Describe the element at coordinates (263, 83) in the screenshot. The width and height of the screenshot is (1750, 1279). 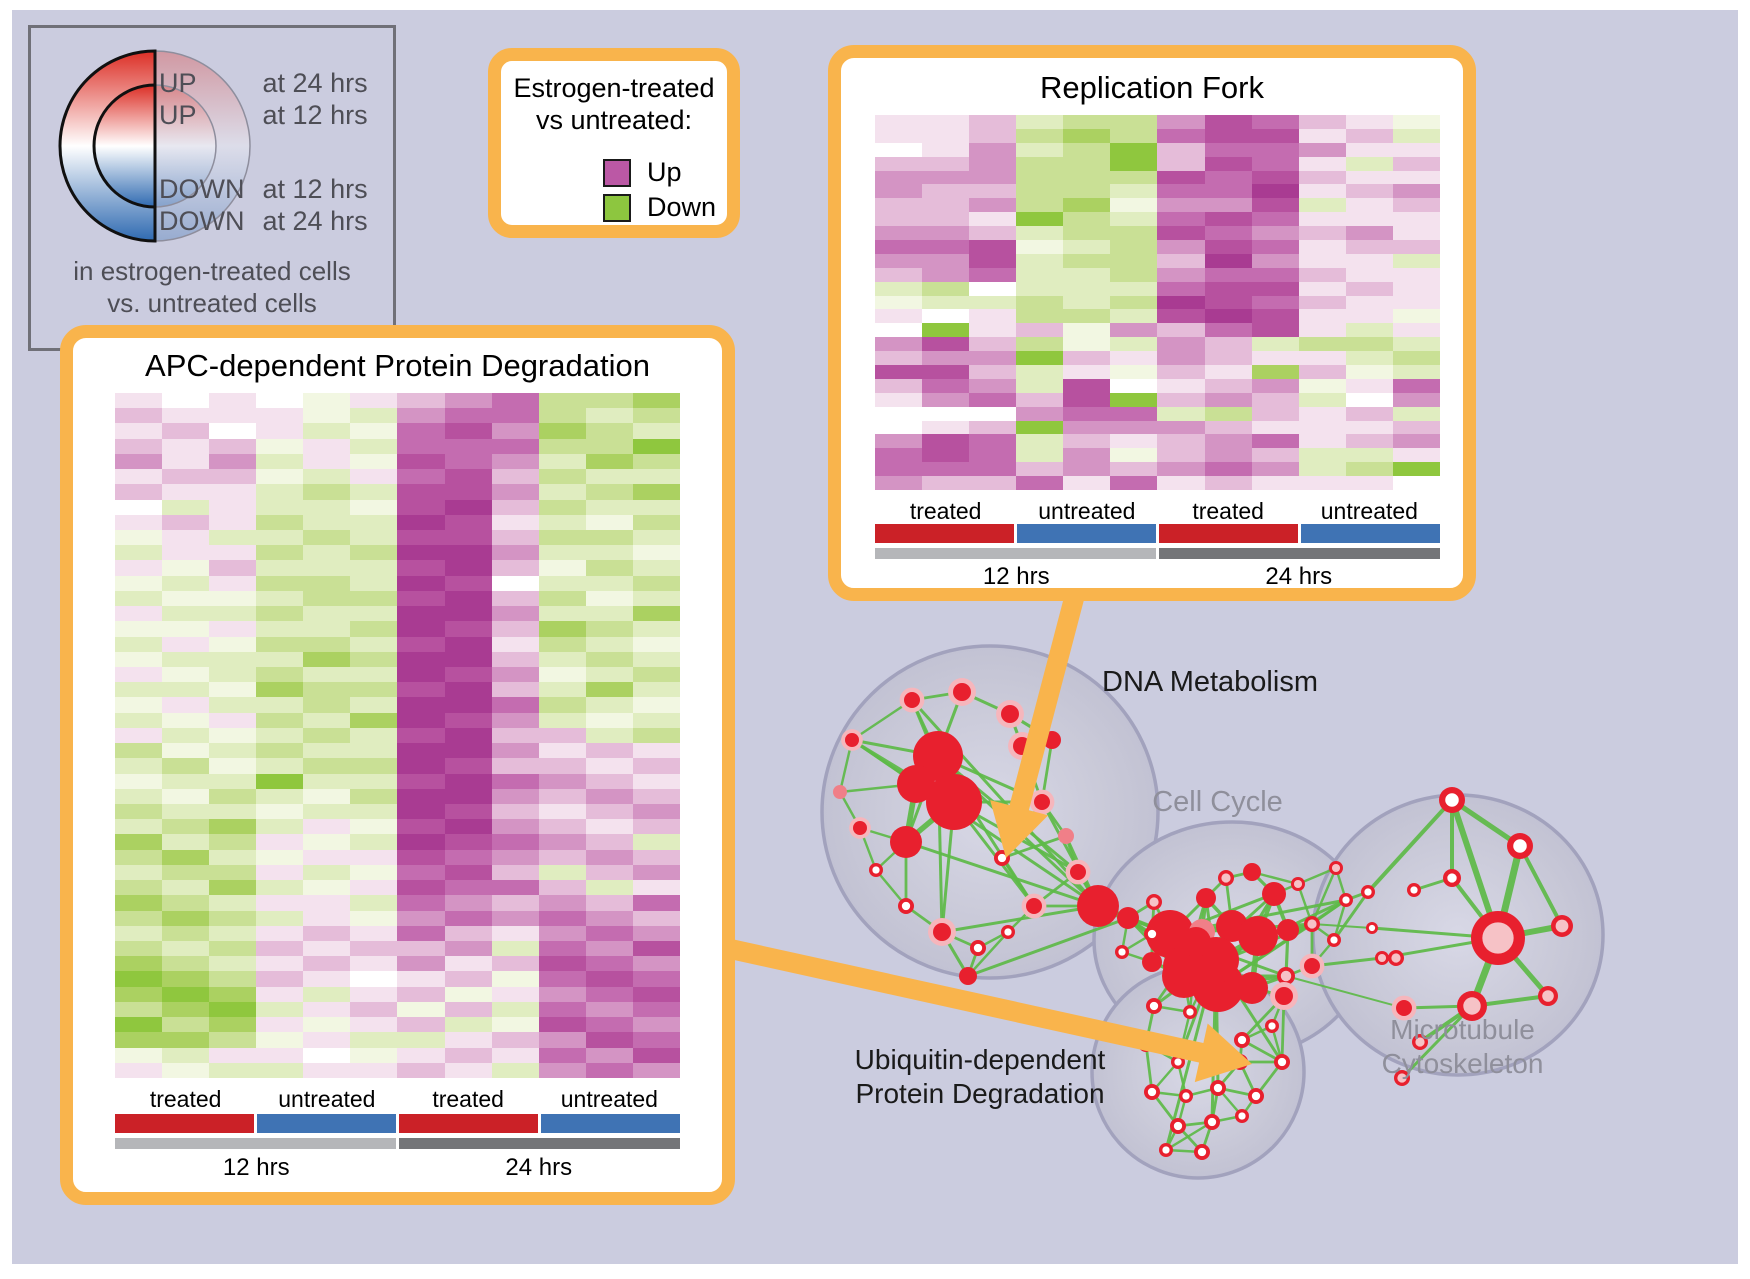
I see `ring-label-up-24: UP at 24 hrs` at that location.